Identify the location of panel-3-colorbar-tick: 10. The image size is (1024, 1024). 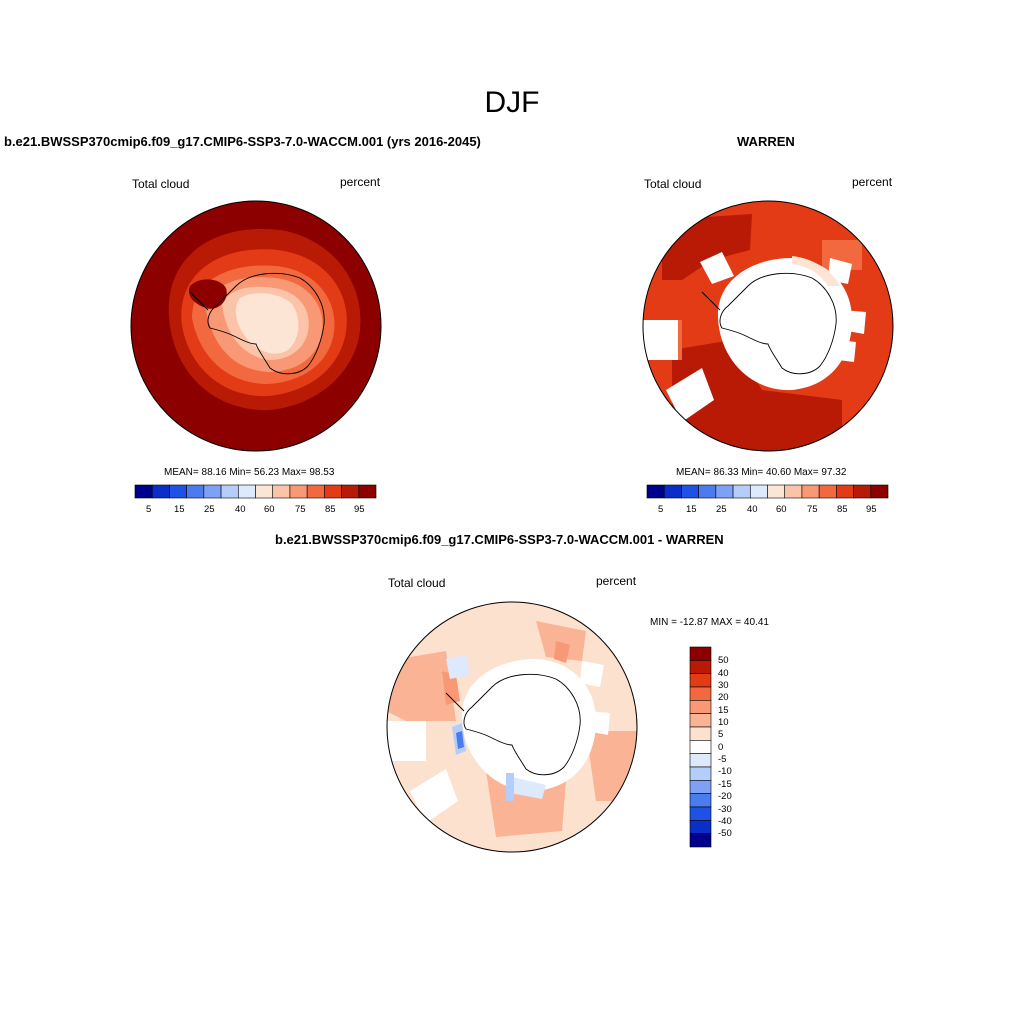
(723, 722).